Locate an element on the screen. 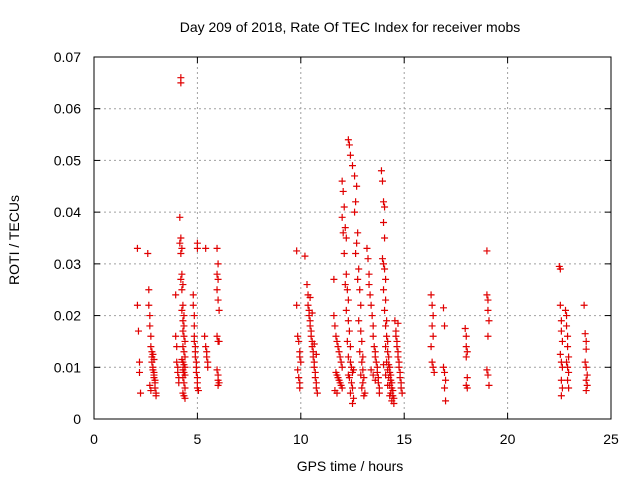 The image size is (640, 480). x-axis-label: GPS time / hours is located at coordinates (350, 466).